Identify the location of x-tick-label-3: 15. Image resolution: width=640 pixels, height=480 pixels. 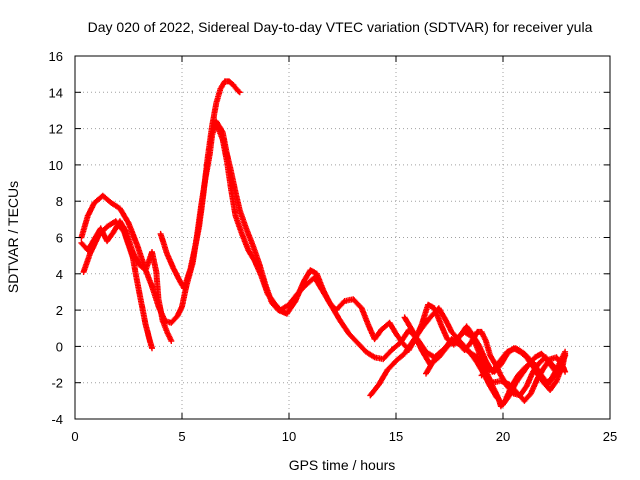
(396, 436).